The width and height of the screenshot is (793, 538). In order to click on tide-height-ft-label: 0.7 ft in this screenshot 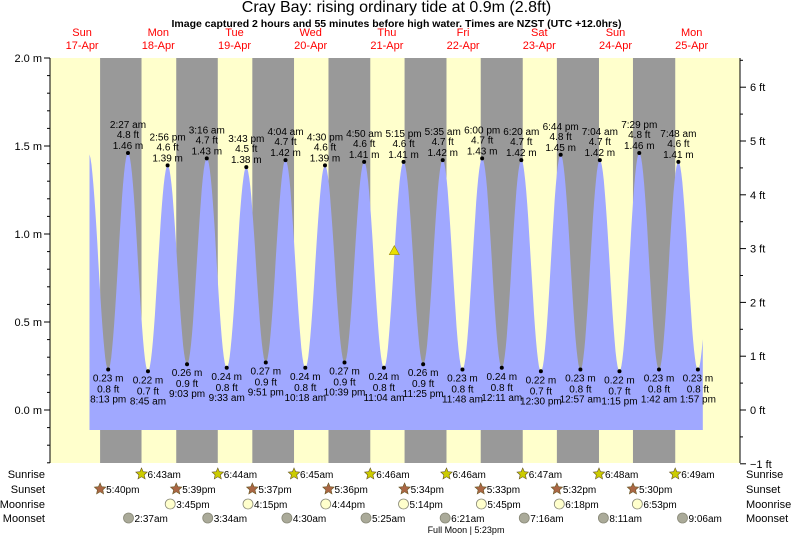, I will do `click(619, 391)`.